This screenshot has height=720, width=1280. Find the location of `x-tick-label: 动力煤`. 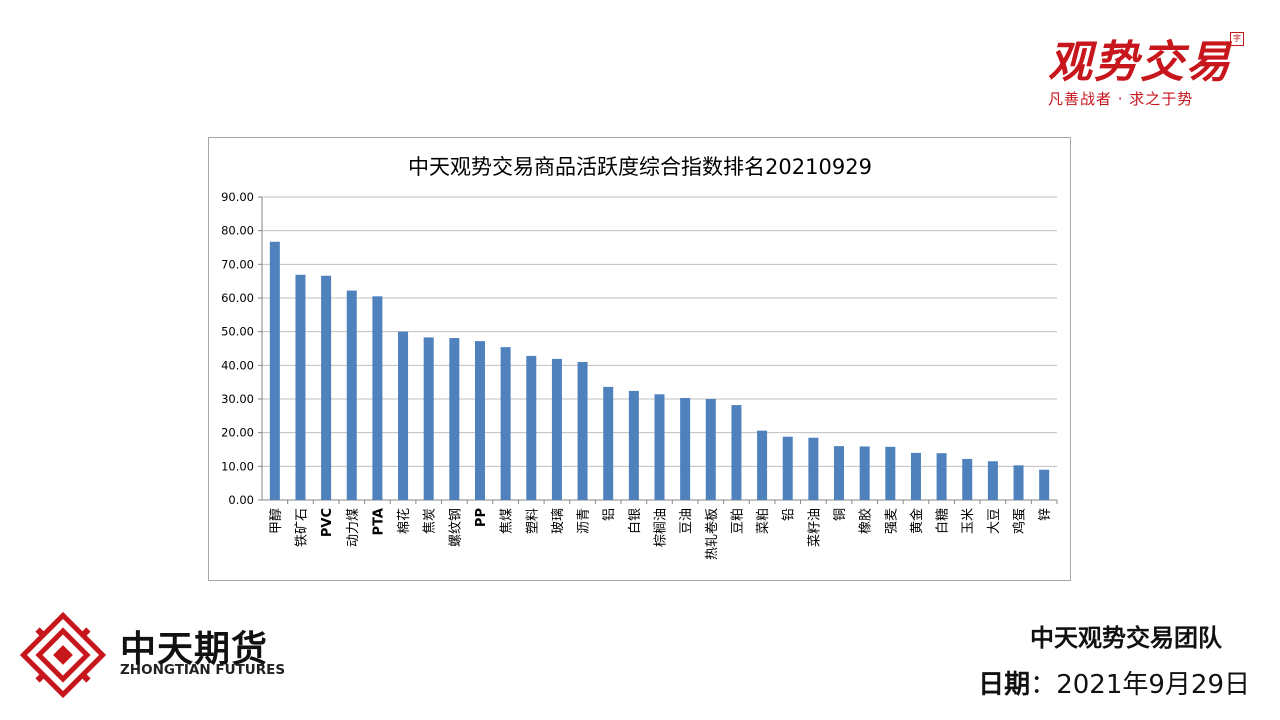

x-tick-label: 动力煤 is located at coordinates (353, 527).